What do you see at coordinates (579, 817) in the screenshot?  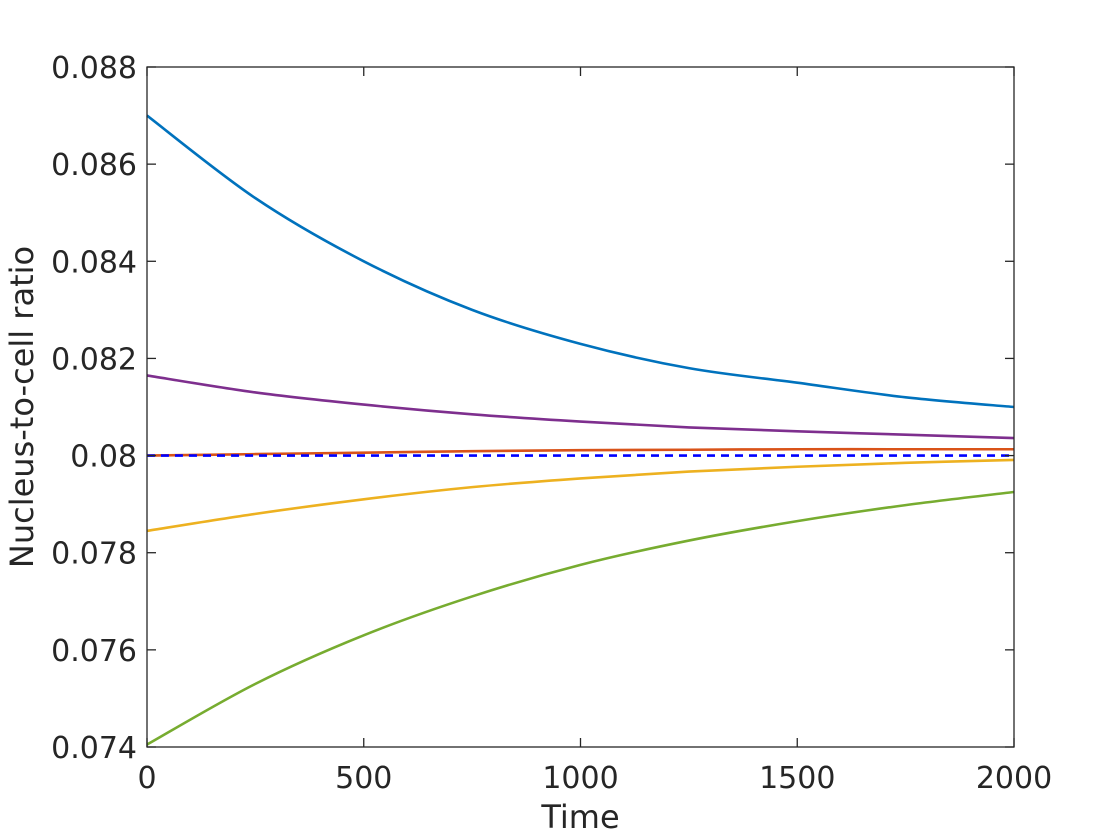 I see `x-axis-label: Time` at bounding box center [579, 817].